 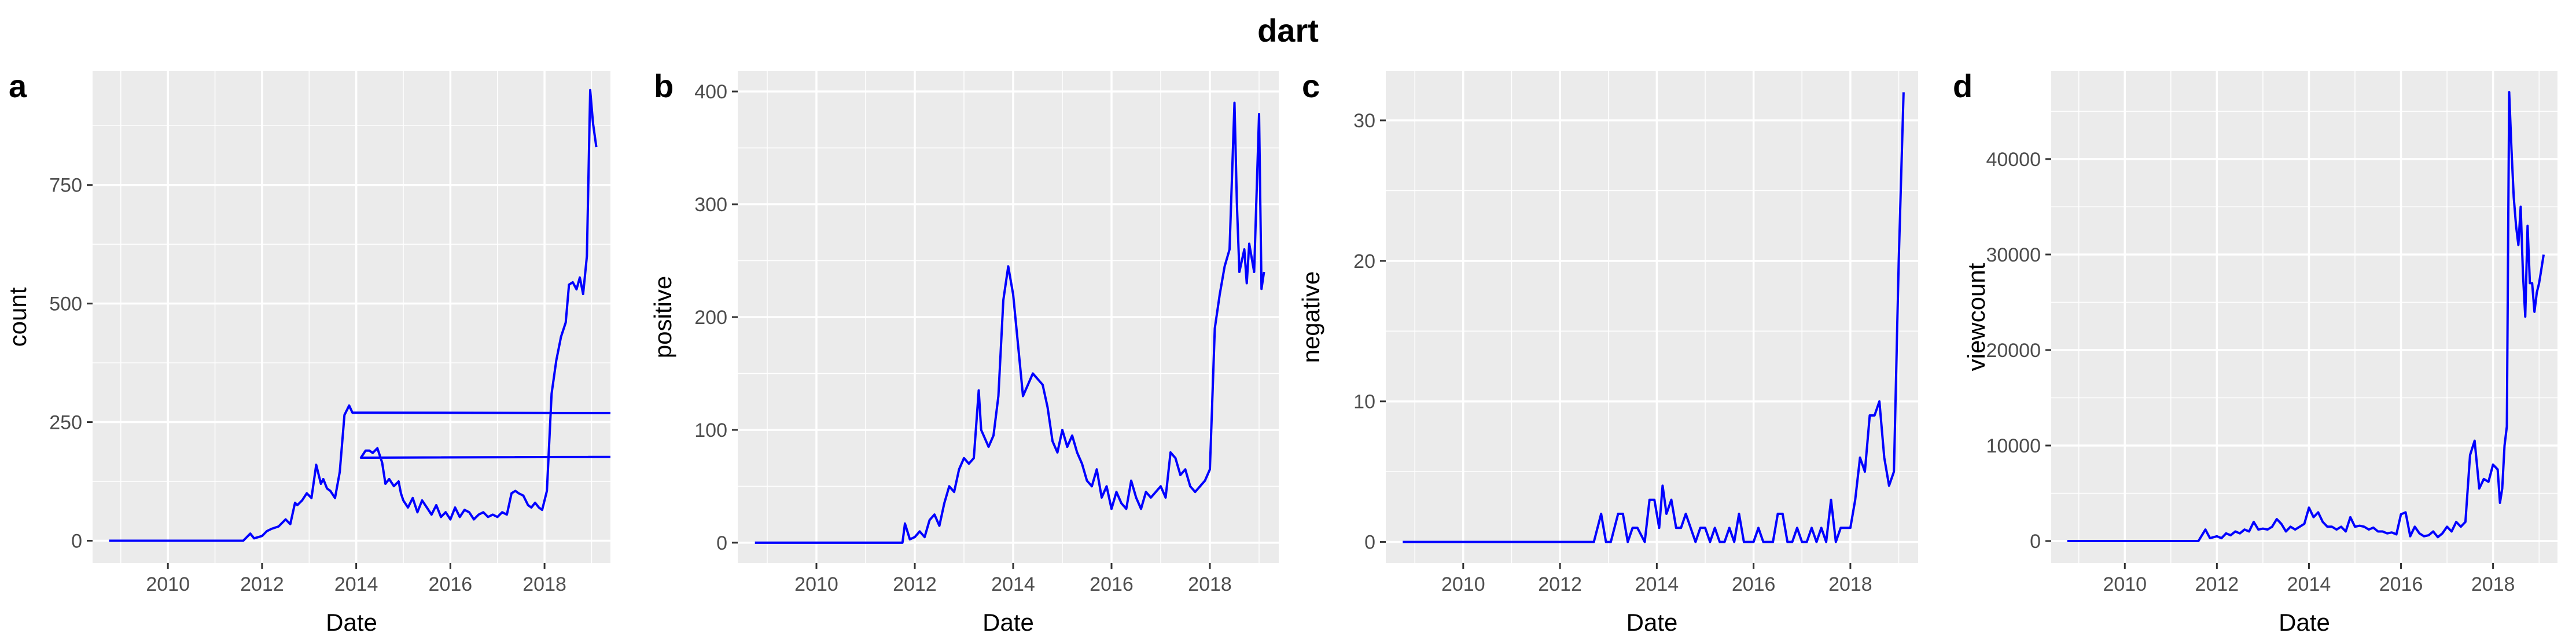 What do you see at coordinates (1652, 622) in the screenshot?
I see `x-axis-title-c: Date` at bounding box center [1652, 622].